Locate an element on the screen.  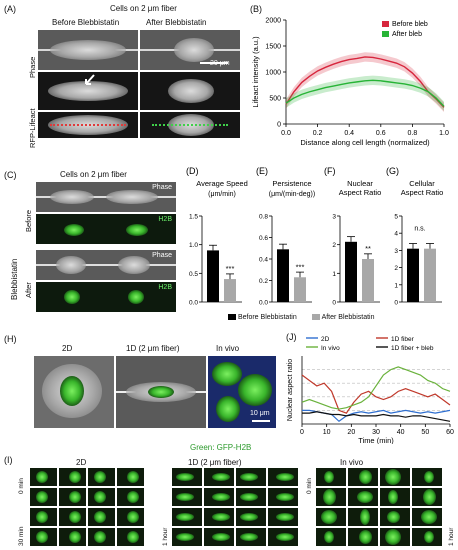
b-y-tick-label: 1500 is located at coordinates (273, 47).